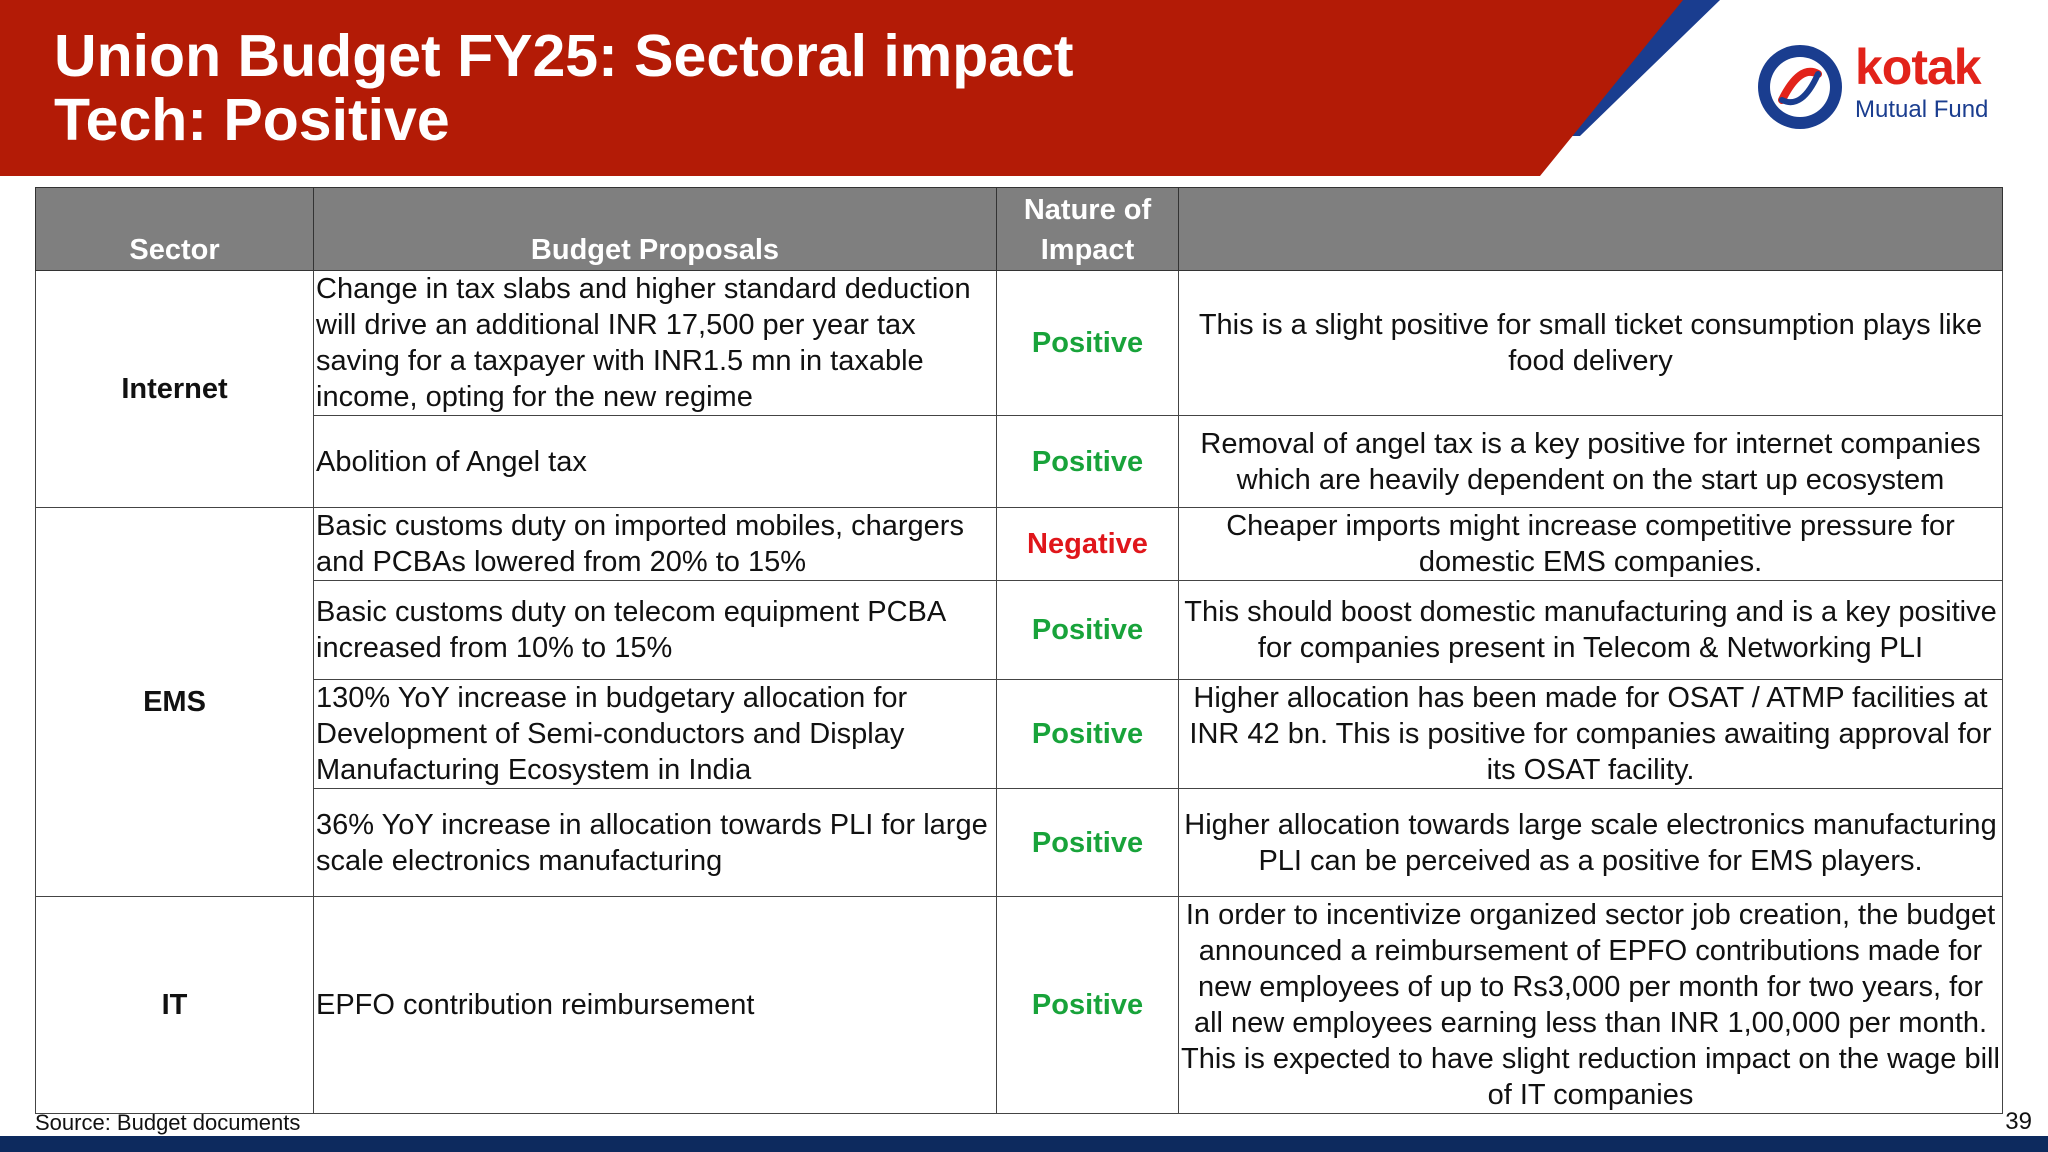 The width and height of the screenshot is (2048, 1152). Describe the element at coordinates (1590, 229) in the screenshot. I see `header-comment` at that location.